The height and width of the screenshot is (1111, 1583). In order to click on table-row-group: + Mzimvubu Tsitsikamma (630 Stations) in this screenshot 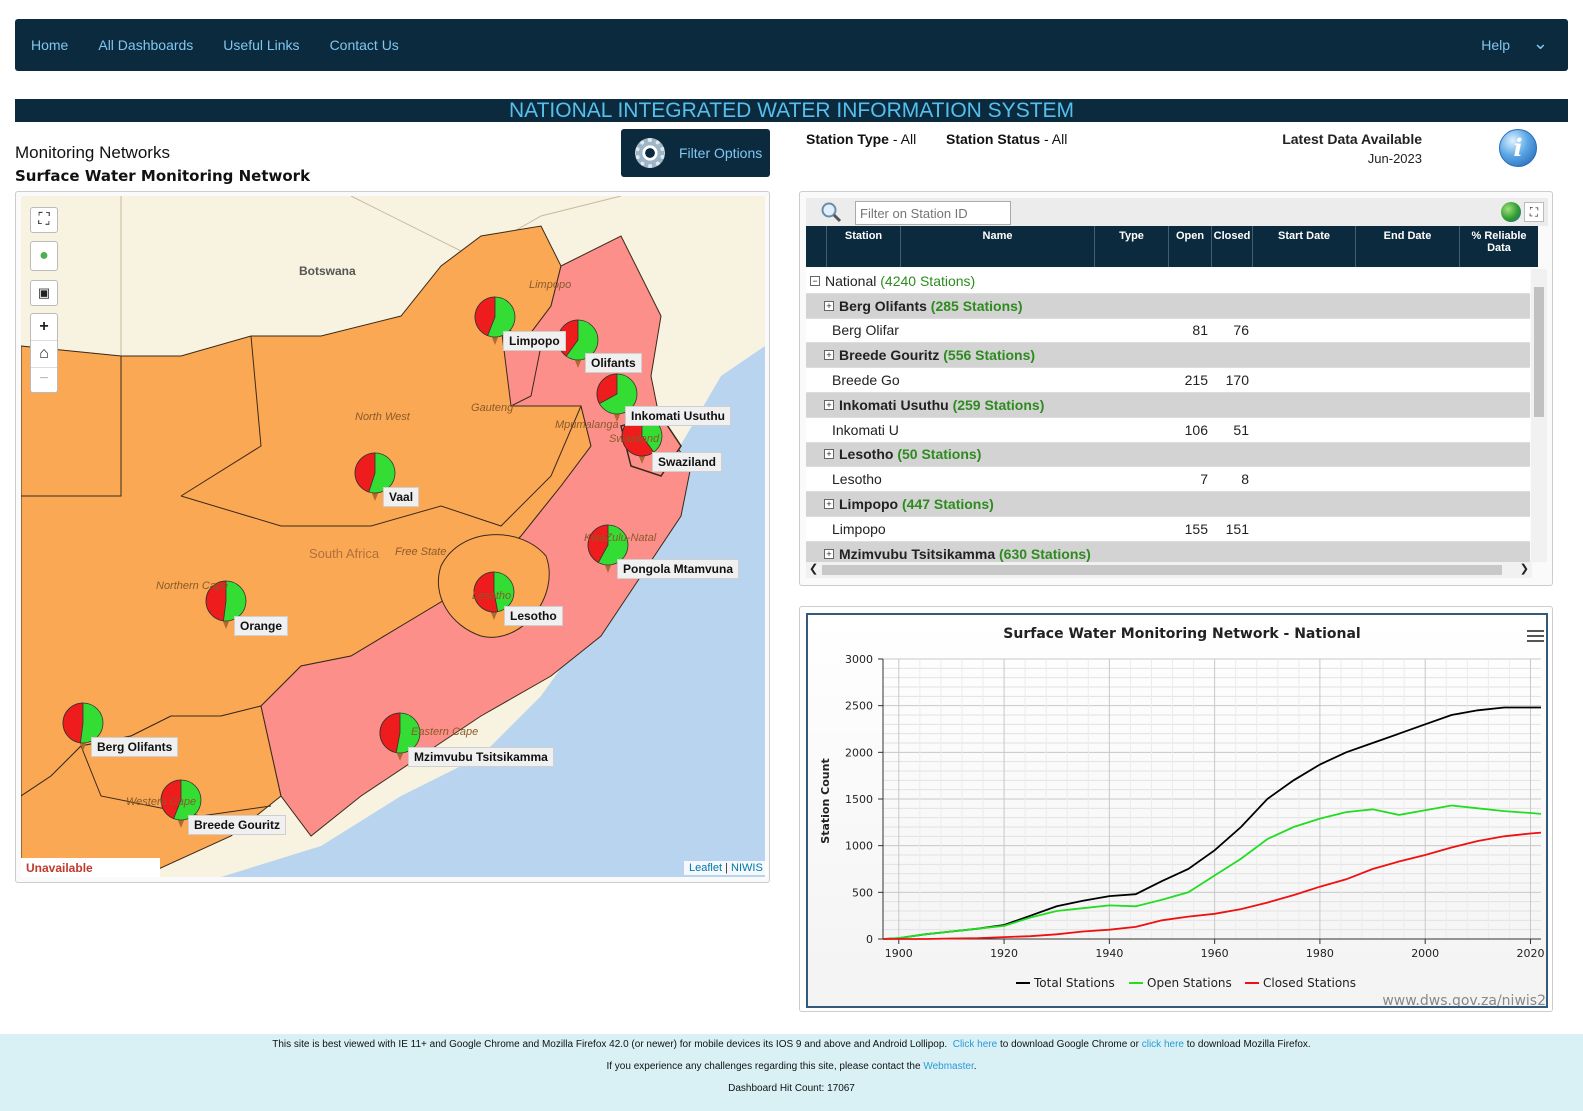, I will do `click(1168, 551)`.